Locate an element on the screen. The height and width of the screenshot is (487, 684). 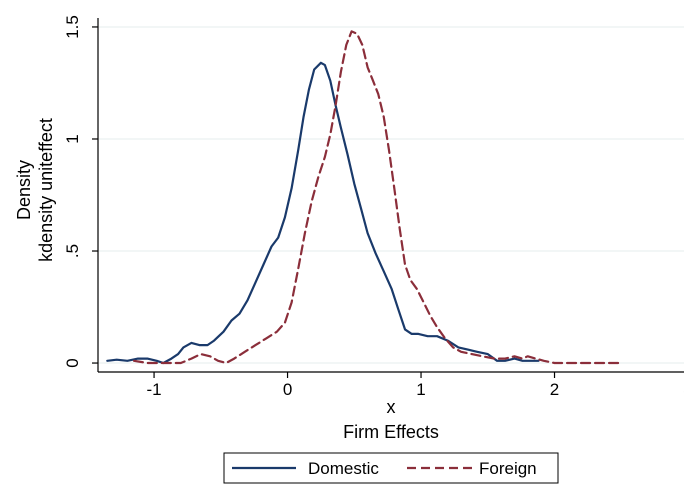
x-axis-title-line2: Firm Effects is located at coordinates (391, 432).